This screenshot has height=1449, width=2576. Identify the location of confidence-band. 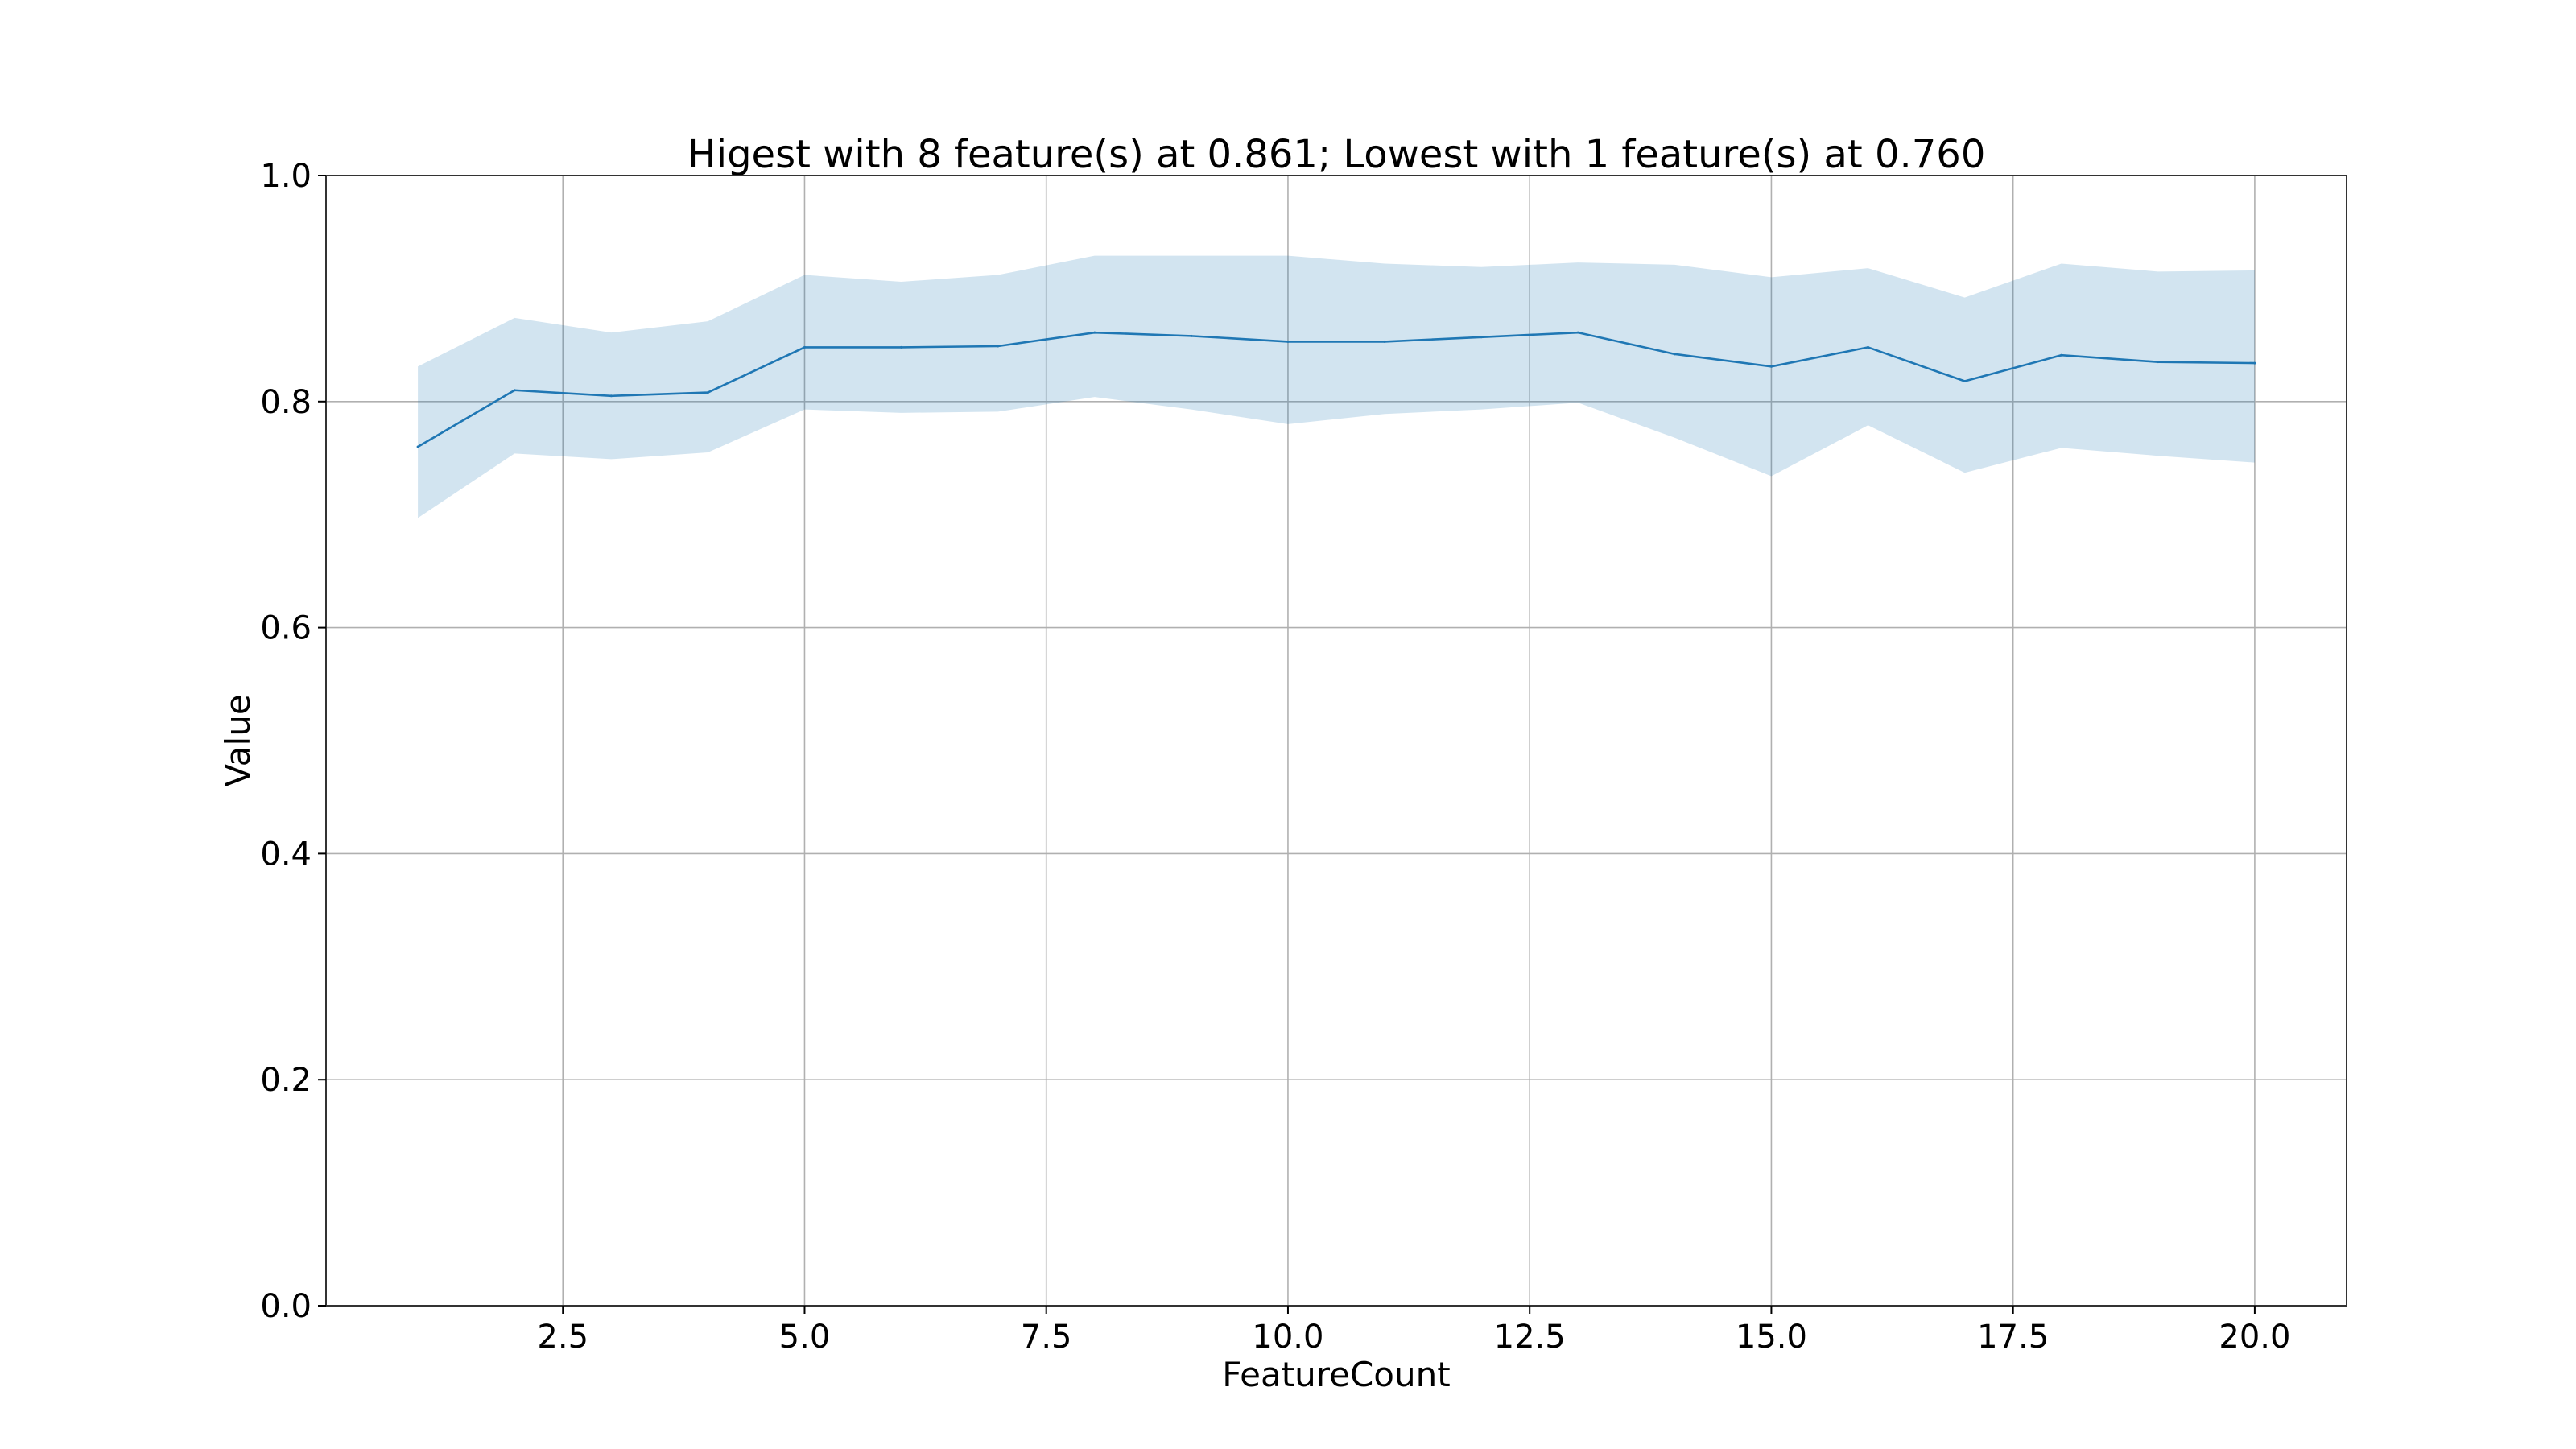
(1336, 386).